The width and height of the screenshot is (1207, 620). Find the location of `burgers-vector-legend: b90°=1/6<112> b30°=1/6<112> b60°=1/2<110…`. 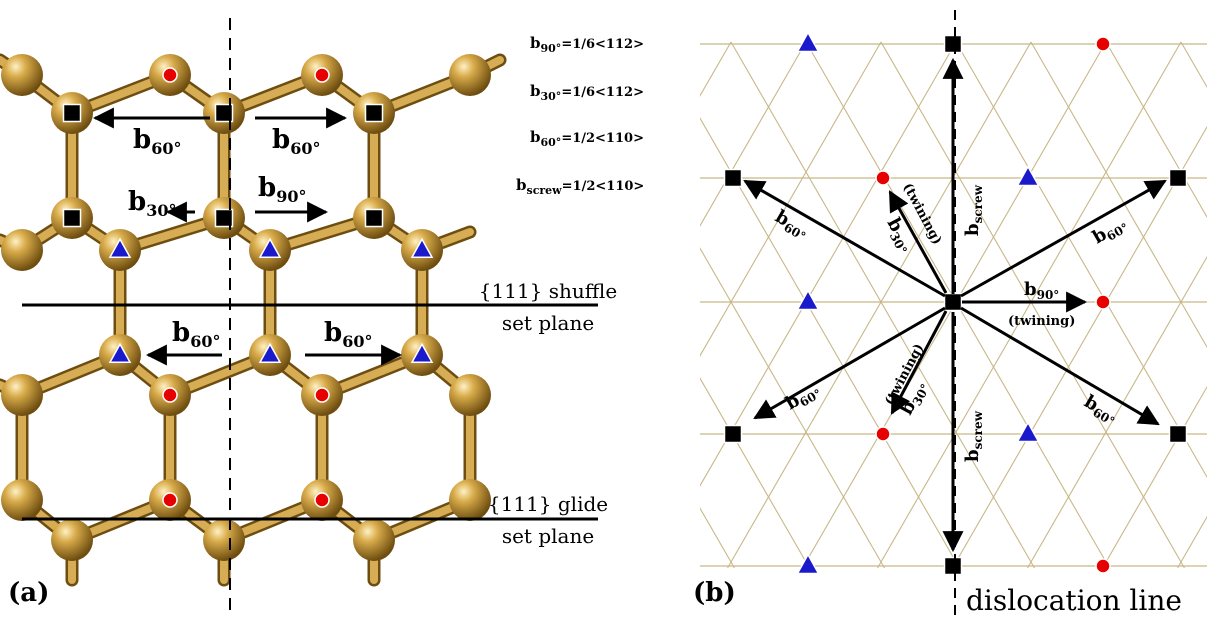

burgers-vector-legend: b90°=1/6<112> b30°=1/6<112> b60°=1/2<110… is located at coordinates (580, 115).